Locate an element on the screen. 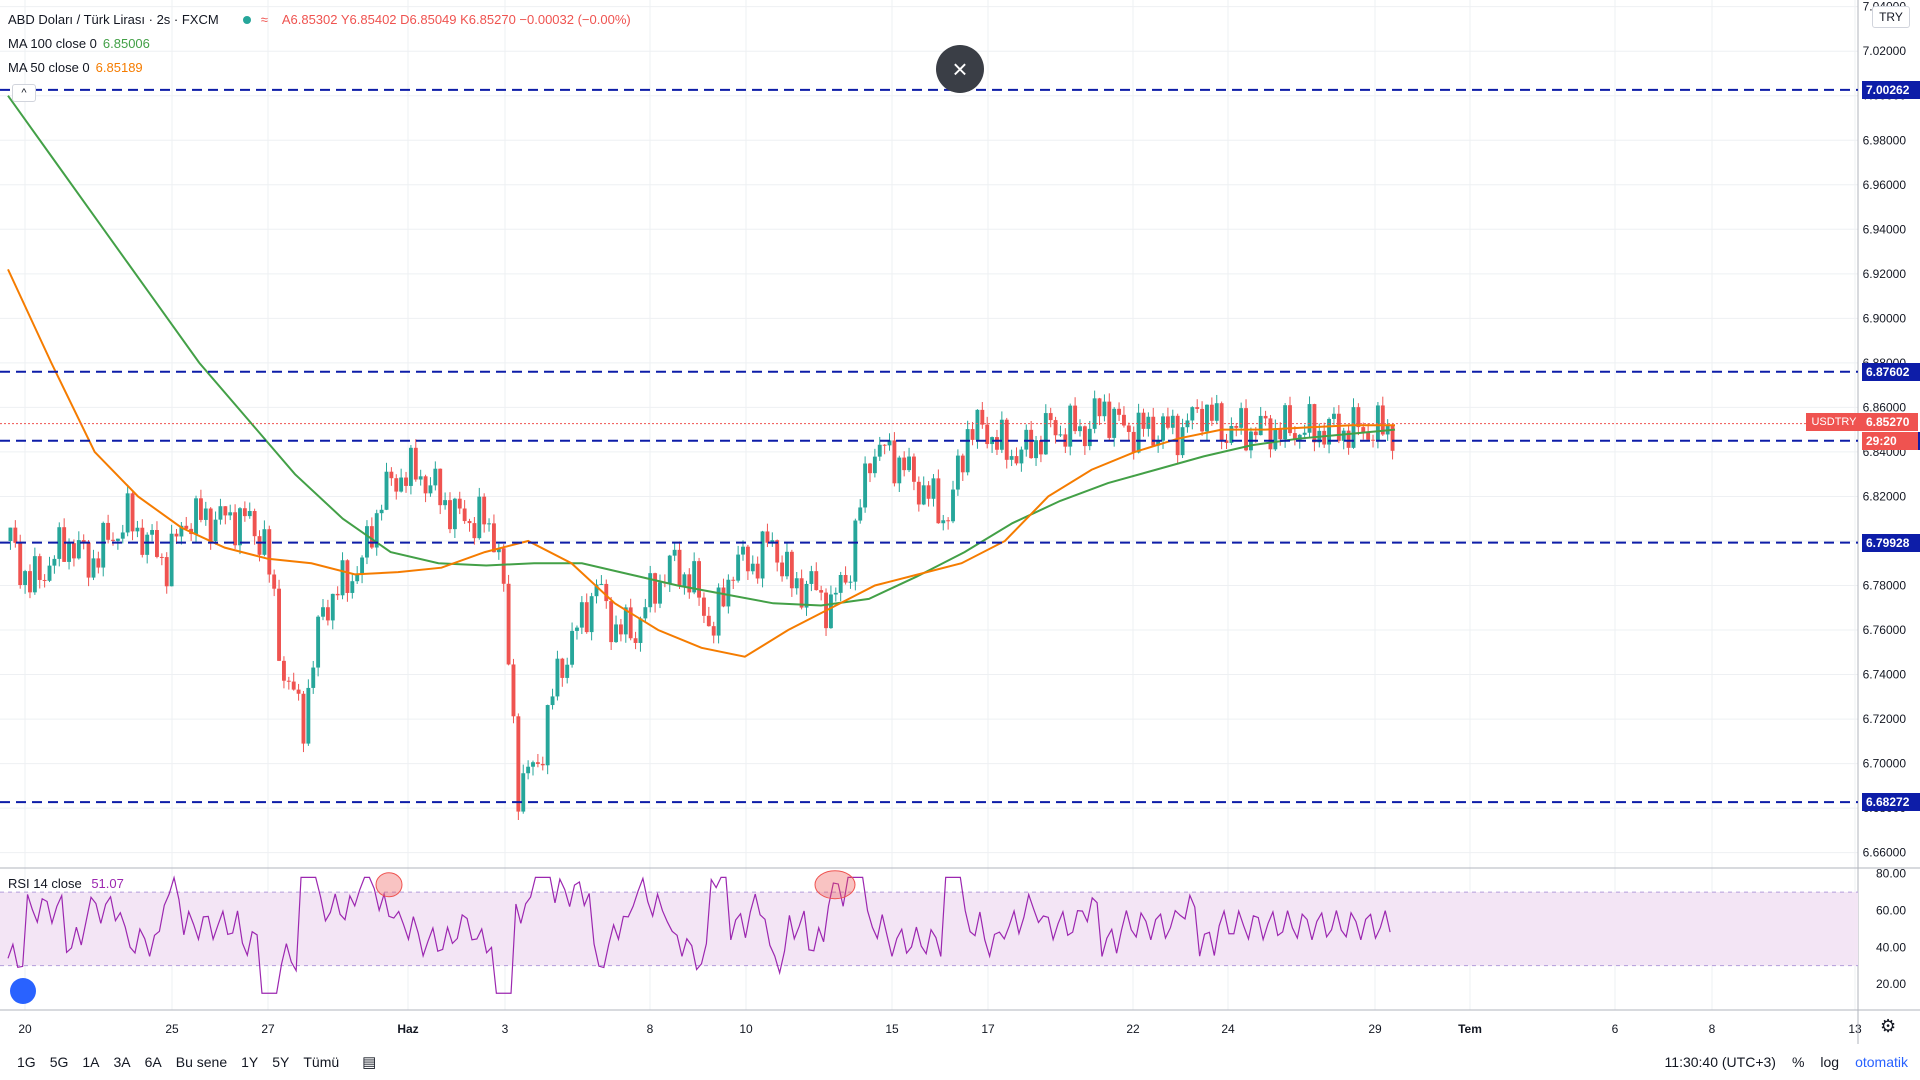 This screenshot has height=1080, width=1920. range-1: 5G is located at coordinates (59, 1062).